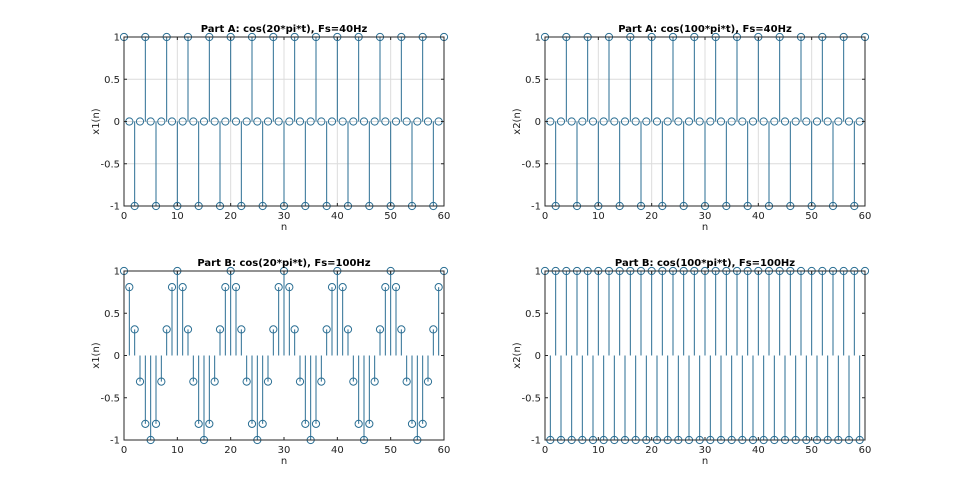 The height and width of the screenshot is (494, 956). I want to click on y-tick-label: 0, so click(538, 122).